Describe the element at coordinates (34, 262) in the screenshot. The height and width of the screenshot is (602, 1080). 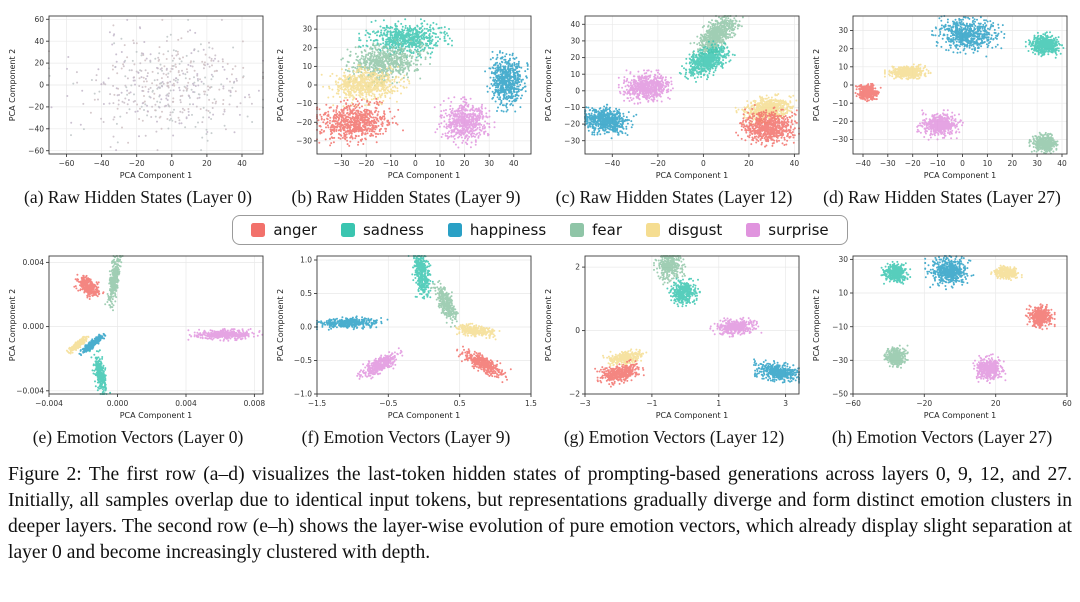
I see `y-tick-label: 0.004` at that location.